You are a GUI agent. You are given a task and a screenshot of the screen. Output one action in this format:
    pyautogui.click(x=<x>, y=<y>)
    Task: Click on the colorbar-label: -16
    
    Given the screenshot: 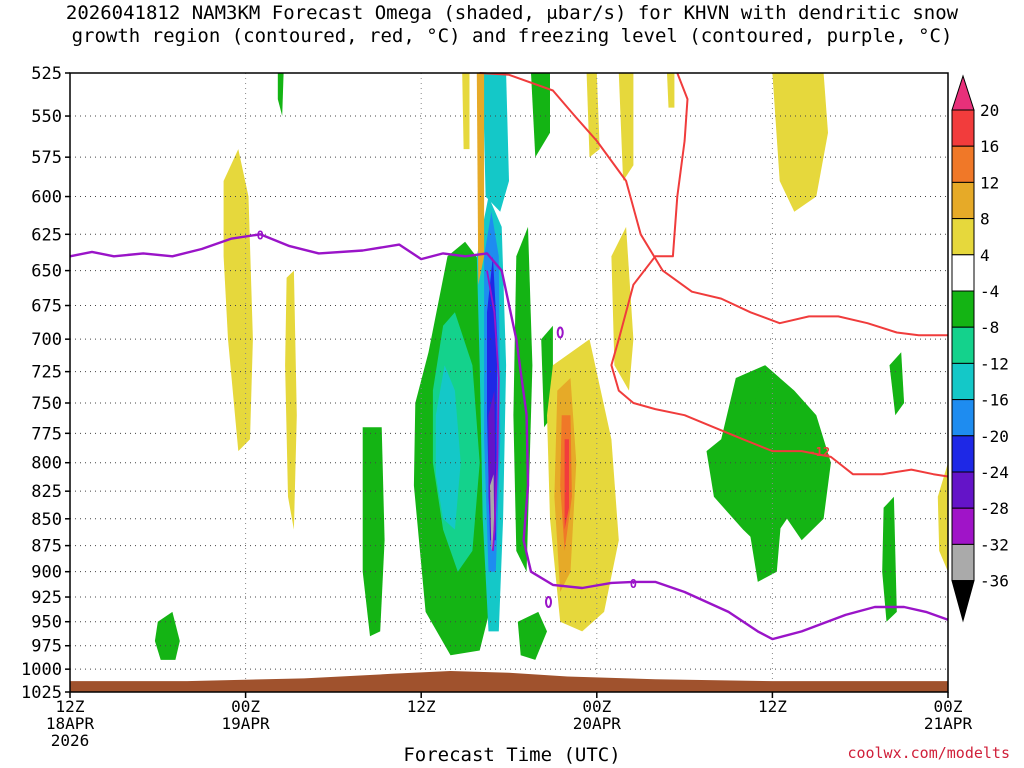 What is the action you would take?
    pyautogui.click(x=994, y=400)
    